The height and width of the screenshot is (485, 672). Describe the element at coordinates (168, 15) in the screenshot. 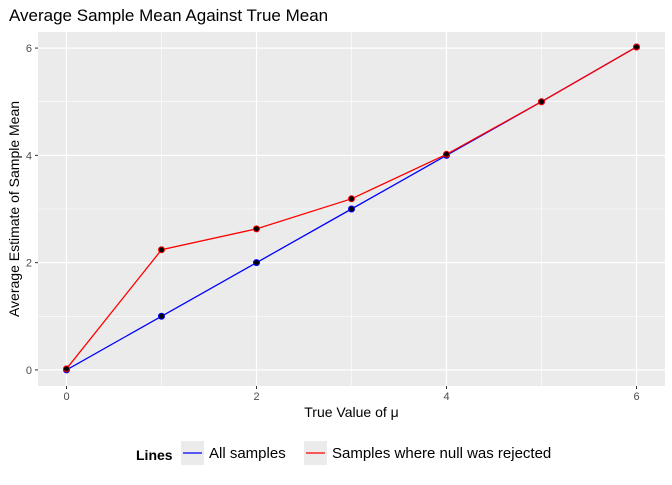

I see `chart-title: Average Sample Mean Against True Mean` at that location.